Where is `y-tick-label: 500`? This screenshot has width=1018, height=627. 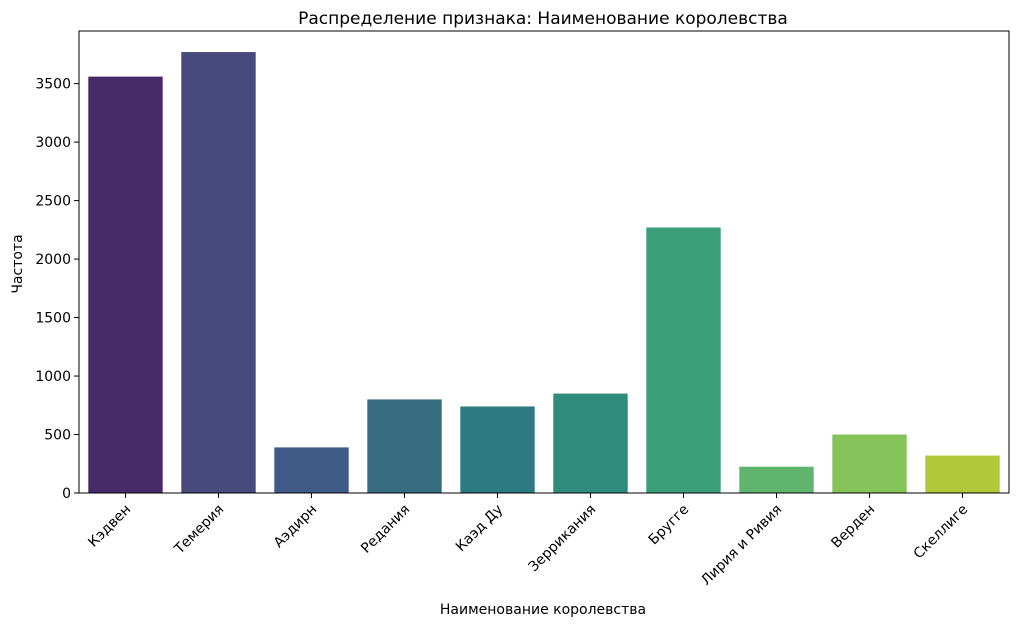
y-tick-label: 500 is located at coordinates (57, 436).